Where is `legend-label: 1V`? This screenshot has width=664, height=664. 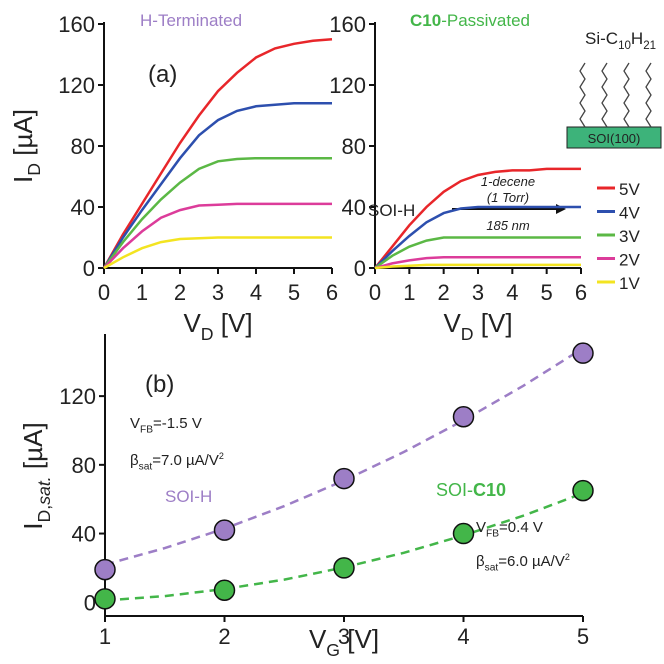 legend-label: 1V is located at coordinates (629, 283).